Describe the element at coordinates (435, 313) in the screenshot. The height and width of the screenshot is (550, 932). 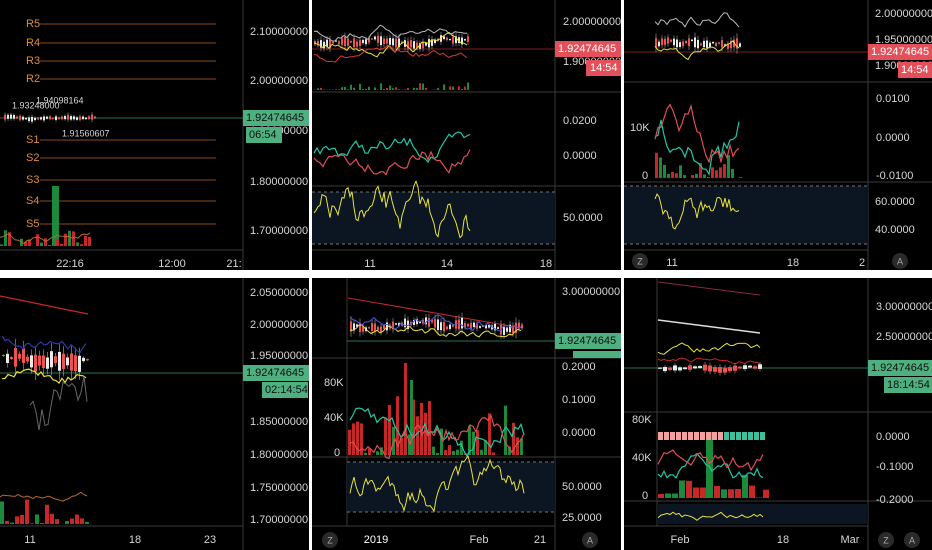
I see `trend-line` at that location.